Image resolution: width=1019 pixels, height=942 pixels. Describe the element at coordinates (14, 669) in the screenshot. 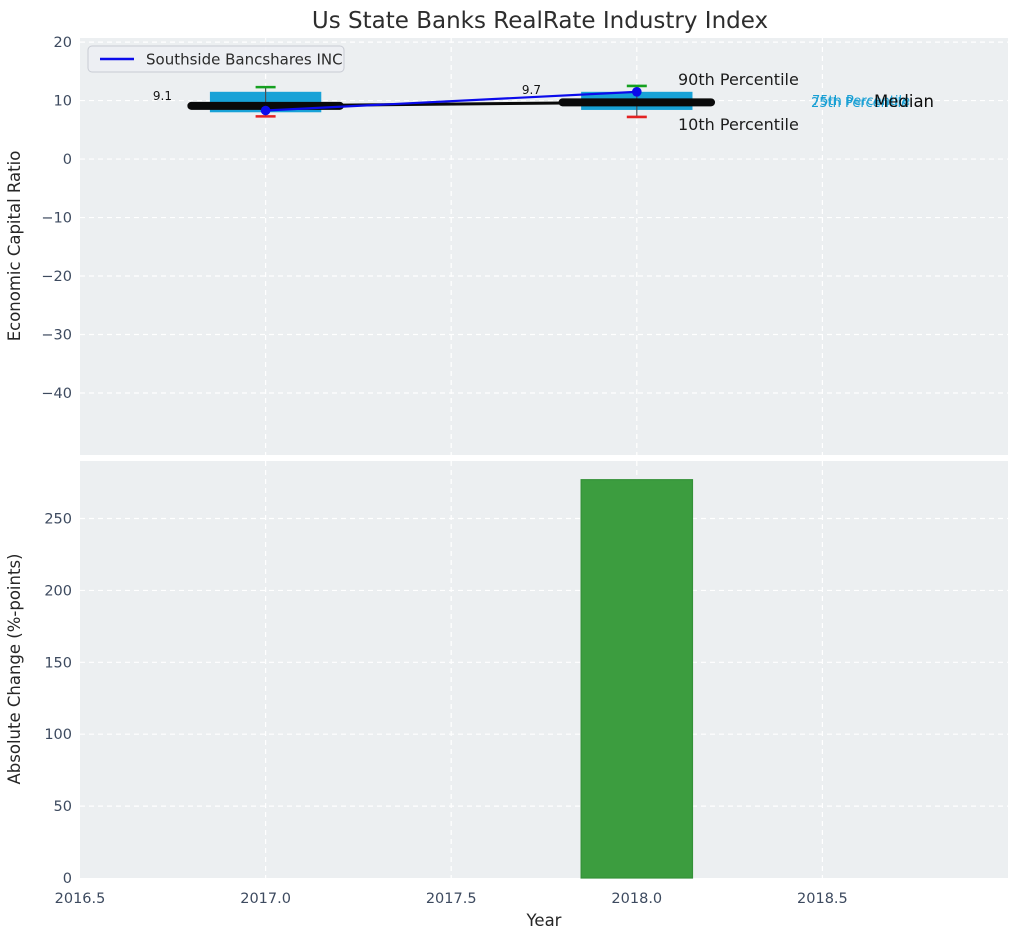

I see `y-axis-label-bottom: Absolute Change (%-points)` at that location.